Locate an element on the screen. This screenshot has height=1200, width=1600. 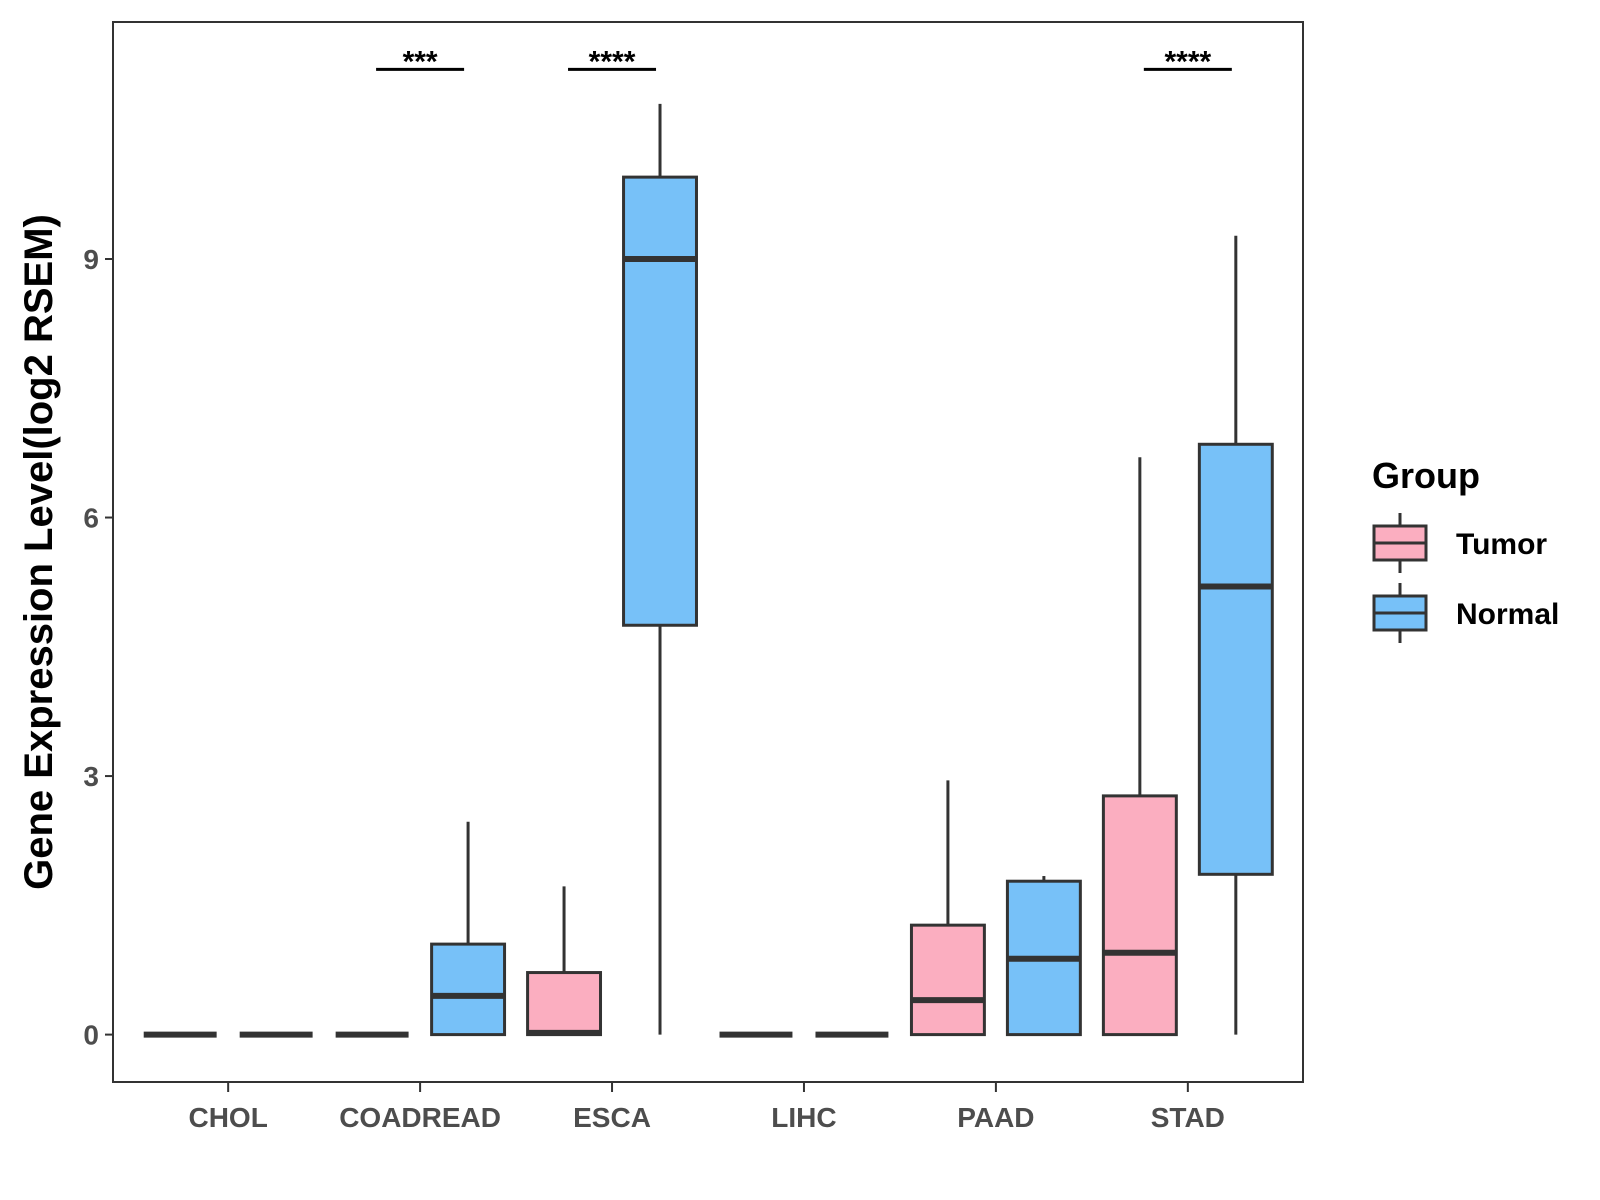
x-tick-label-chol: CHOL is located at coordinates (227, 1117).